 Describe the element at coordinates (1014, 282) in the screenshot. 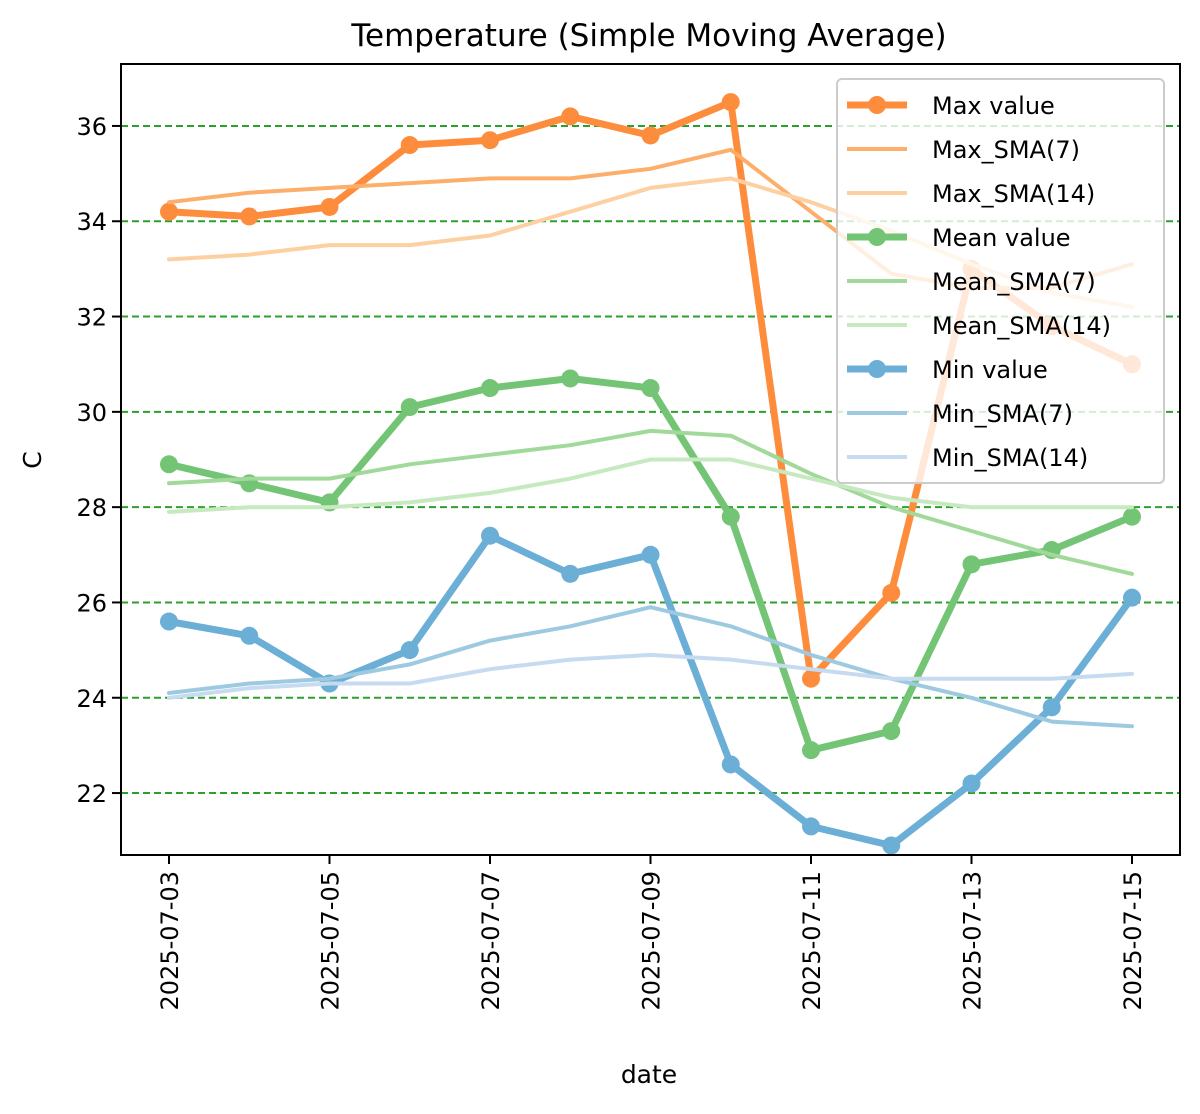

I see `legend-label: Mean_SMA(7)` at that location.